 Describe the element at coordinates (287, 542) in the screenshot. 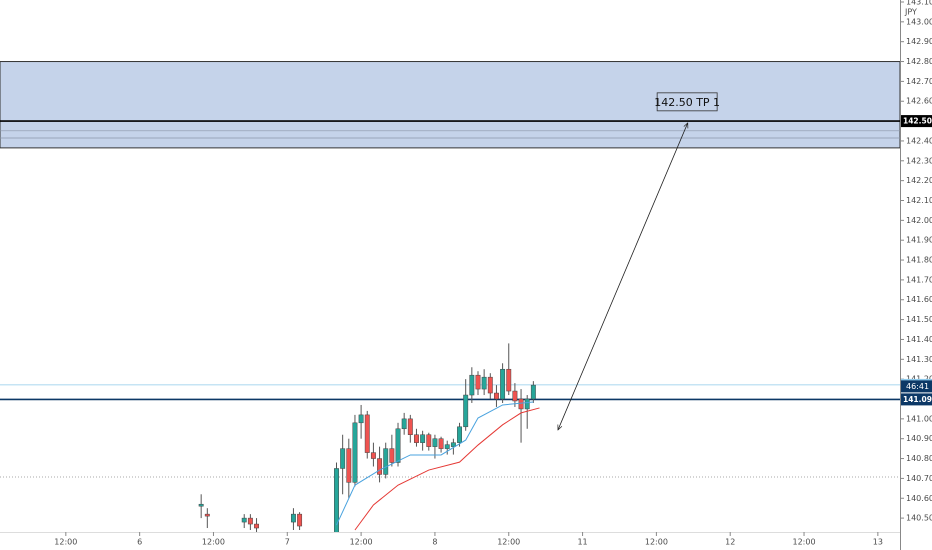

I see `x-tick-label: 7` at that location.